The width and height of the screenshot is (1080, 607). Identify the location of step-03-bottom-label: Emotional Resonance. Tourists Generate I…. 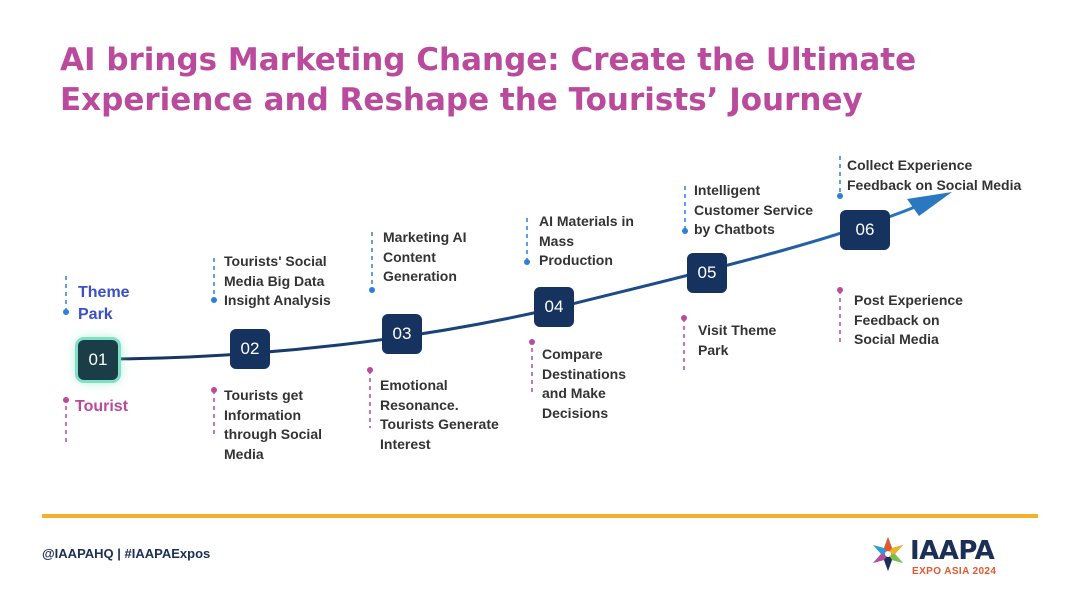
(439, 415).